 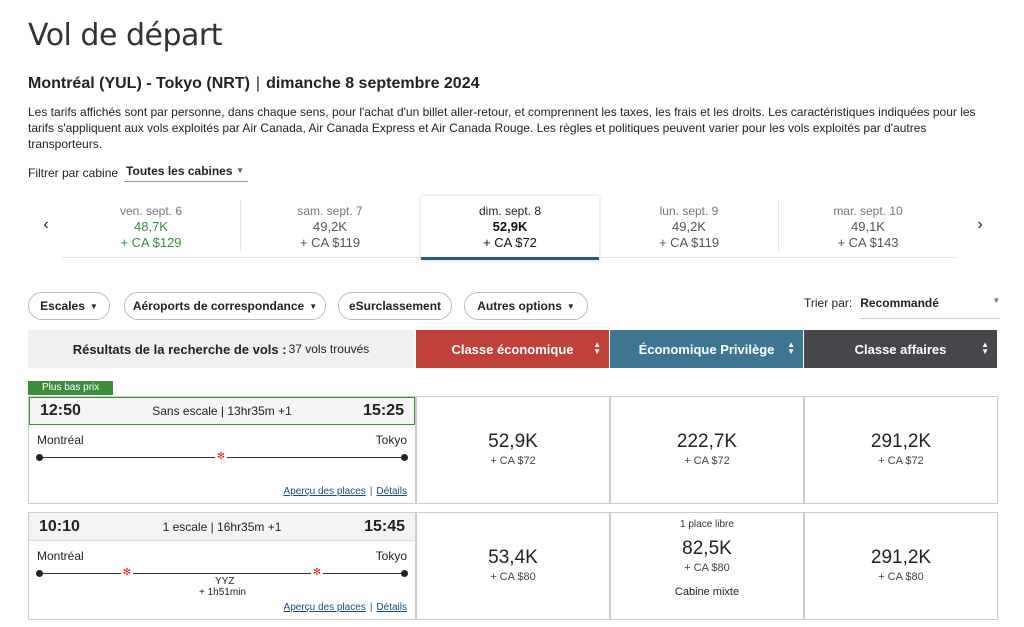 I want to click on chevron-left-icon: ‹, so click(x=46, y=224).